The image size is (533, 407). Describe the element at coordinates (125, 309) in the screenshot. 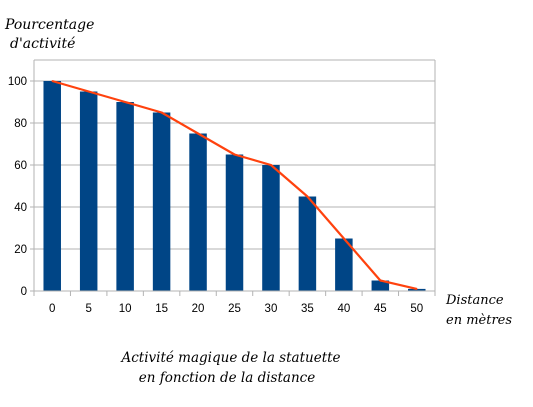

I see `x-tick-label: 10` at that location.